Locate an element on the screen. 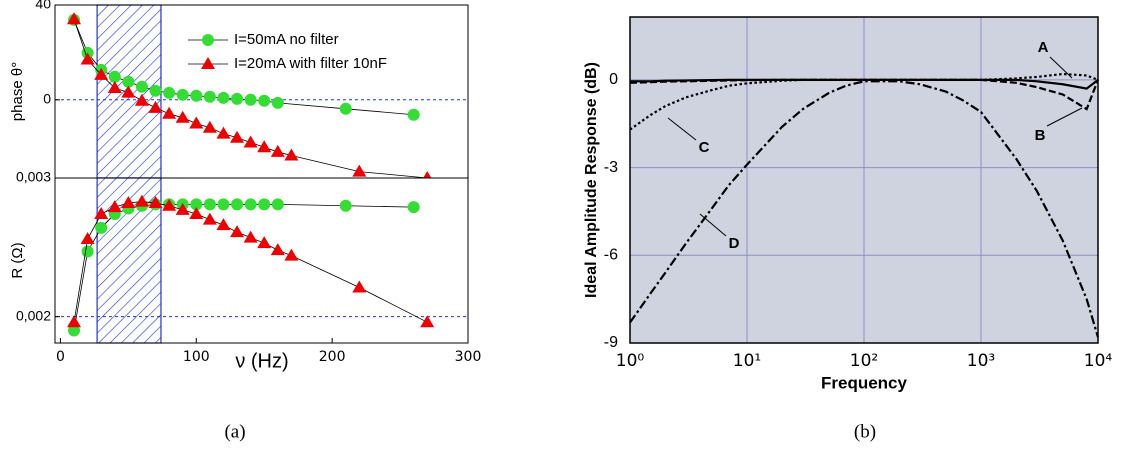 The height and width of the screenshot is (453, 1128). x-tick-label: 0 is located at coordinates (60, 357).